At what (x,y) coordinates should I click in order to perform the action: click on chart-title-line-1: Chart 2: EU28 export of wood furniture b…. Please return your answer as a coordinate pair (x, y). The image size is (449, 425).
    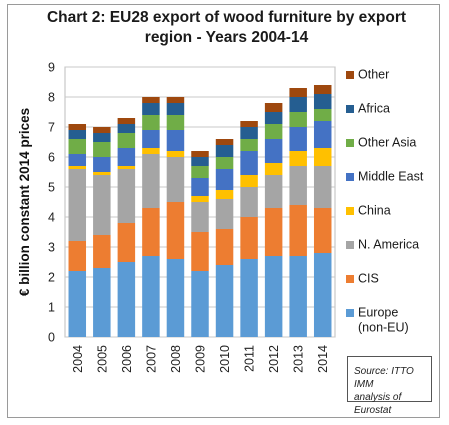
    Looking at the image, I should click on (226, 17).